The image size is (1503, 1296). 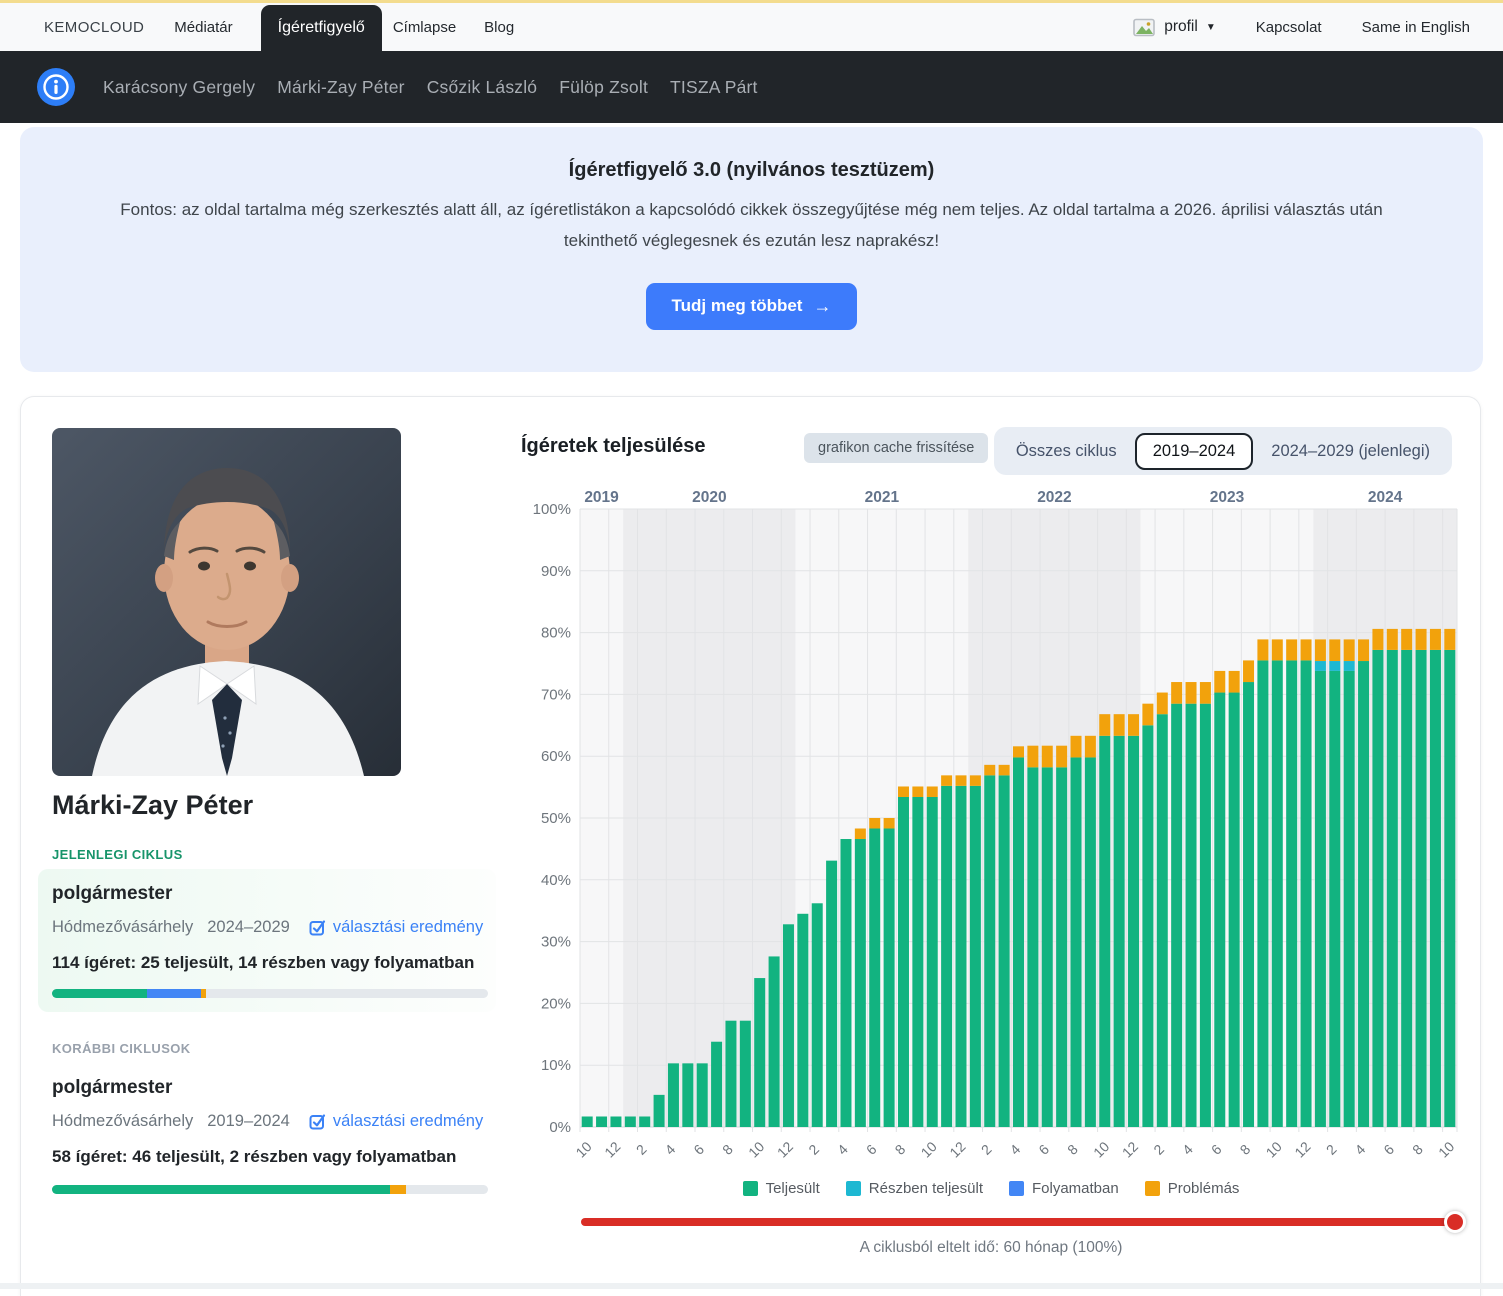 I want to click on info-icon, so click(x=56, y=87).